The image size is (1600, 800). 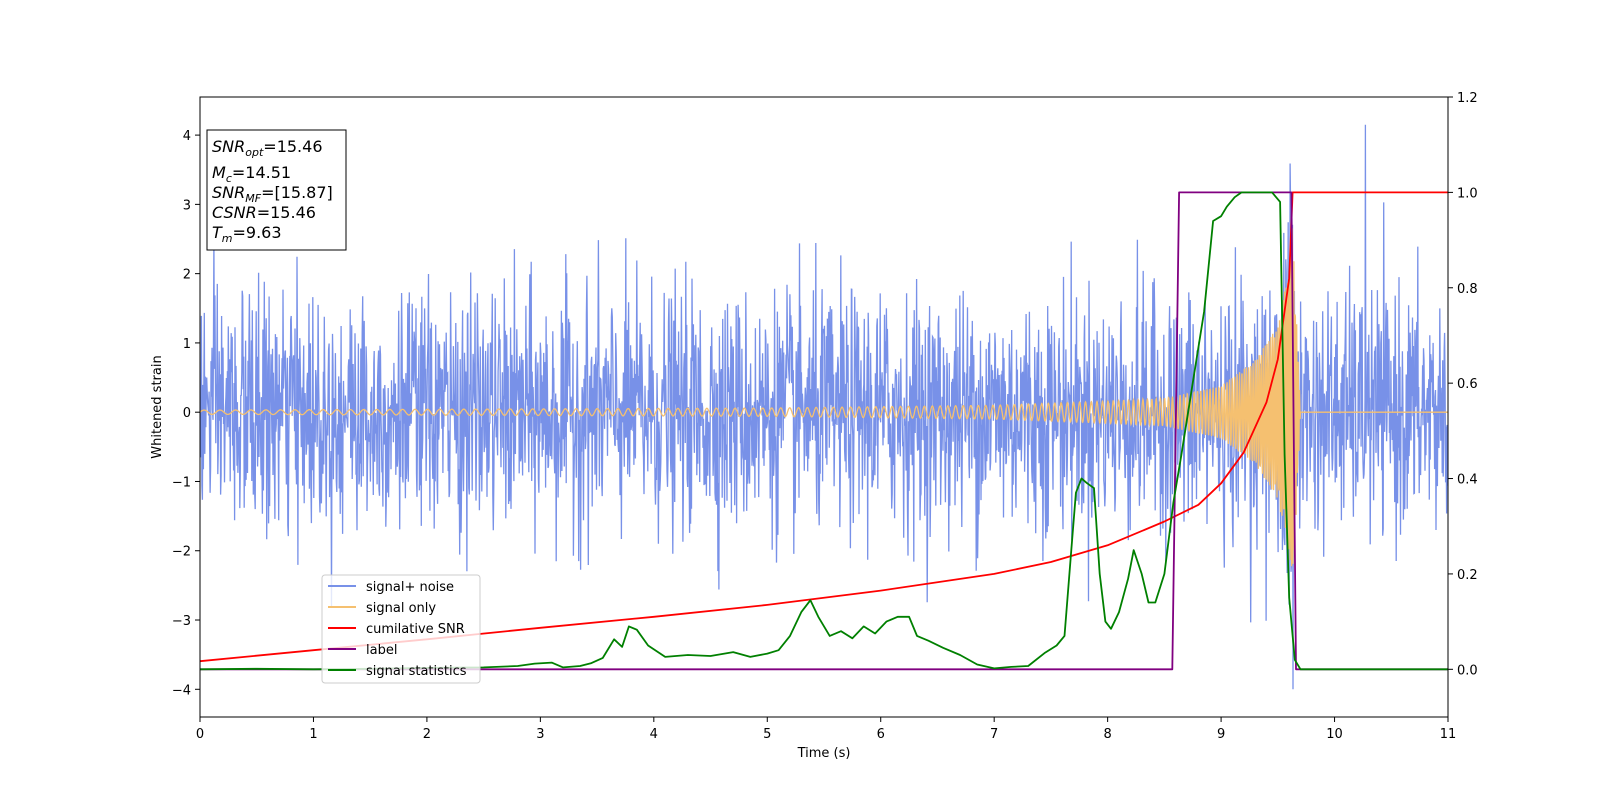 I want to click on y-left-tick-label: −2, so click(x=181, y=552).